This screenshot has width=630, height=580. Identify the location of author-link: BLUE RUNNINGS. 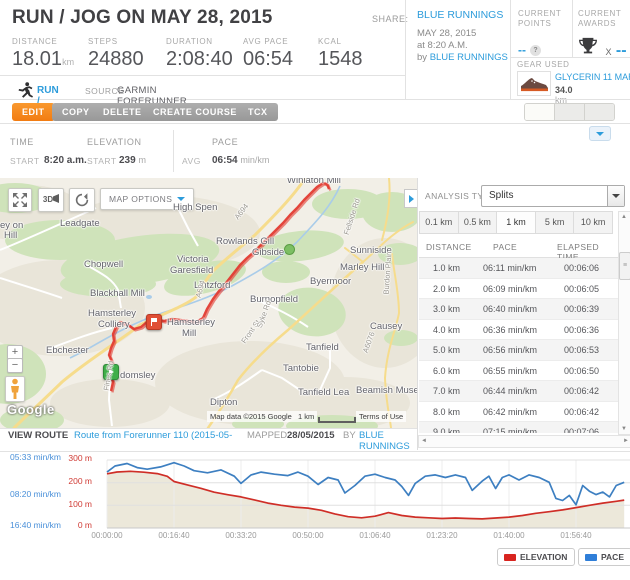
(468, 57).